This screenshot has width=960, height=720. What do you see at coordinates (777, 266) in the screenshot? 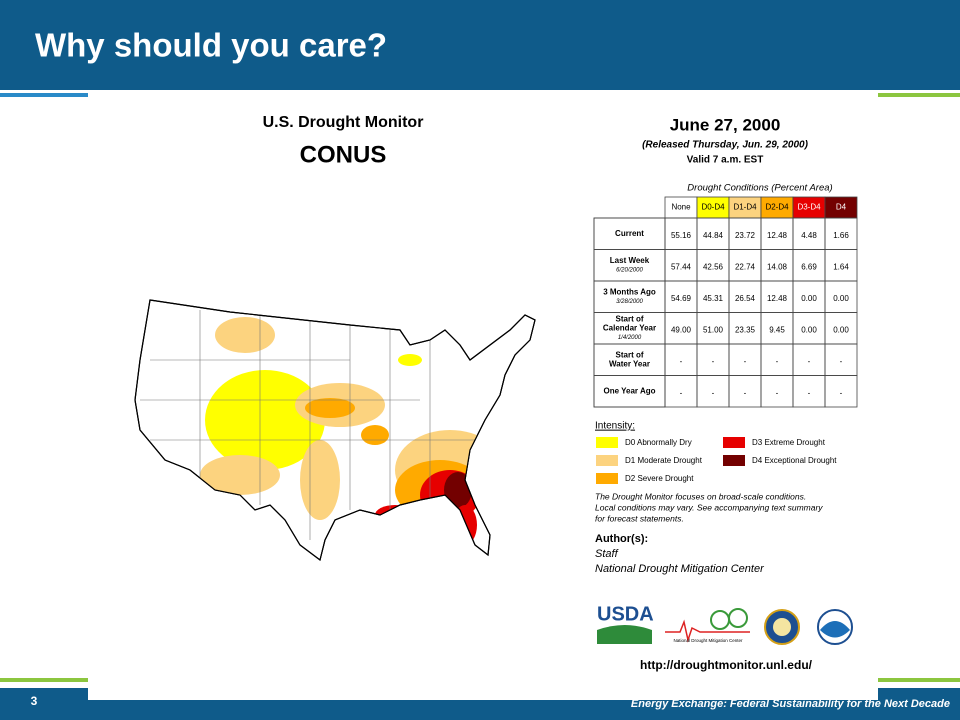
I see `cell-value: 14.08` at bounding box center [777, 266].